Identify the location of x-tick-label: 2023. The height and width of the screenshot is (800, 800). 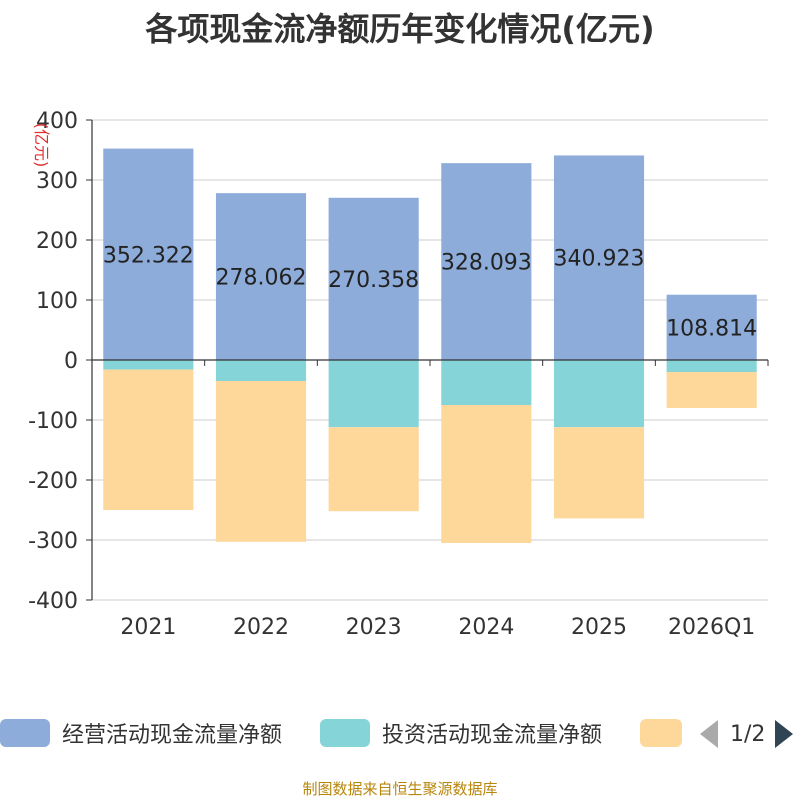
(374, 627).